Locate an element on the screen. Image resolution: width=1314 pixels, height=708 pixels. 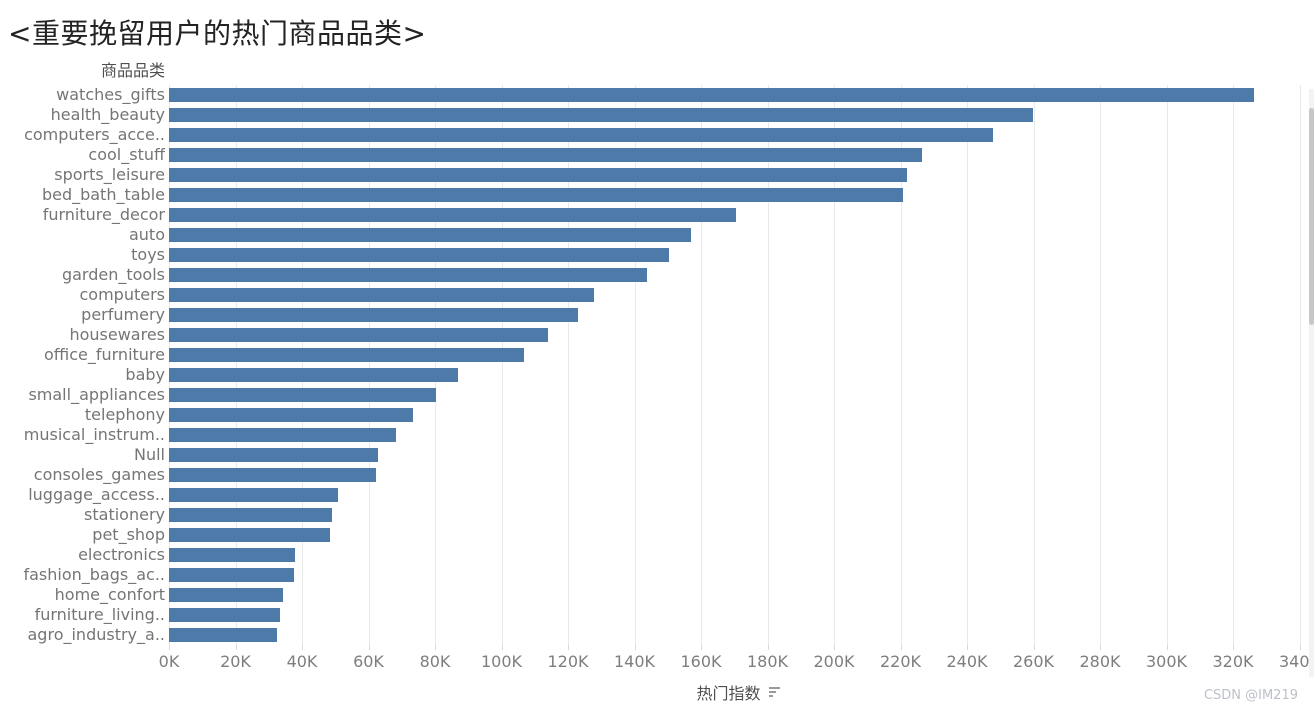
x-tick-label: 80K is located at coordinates (435, 661).